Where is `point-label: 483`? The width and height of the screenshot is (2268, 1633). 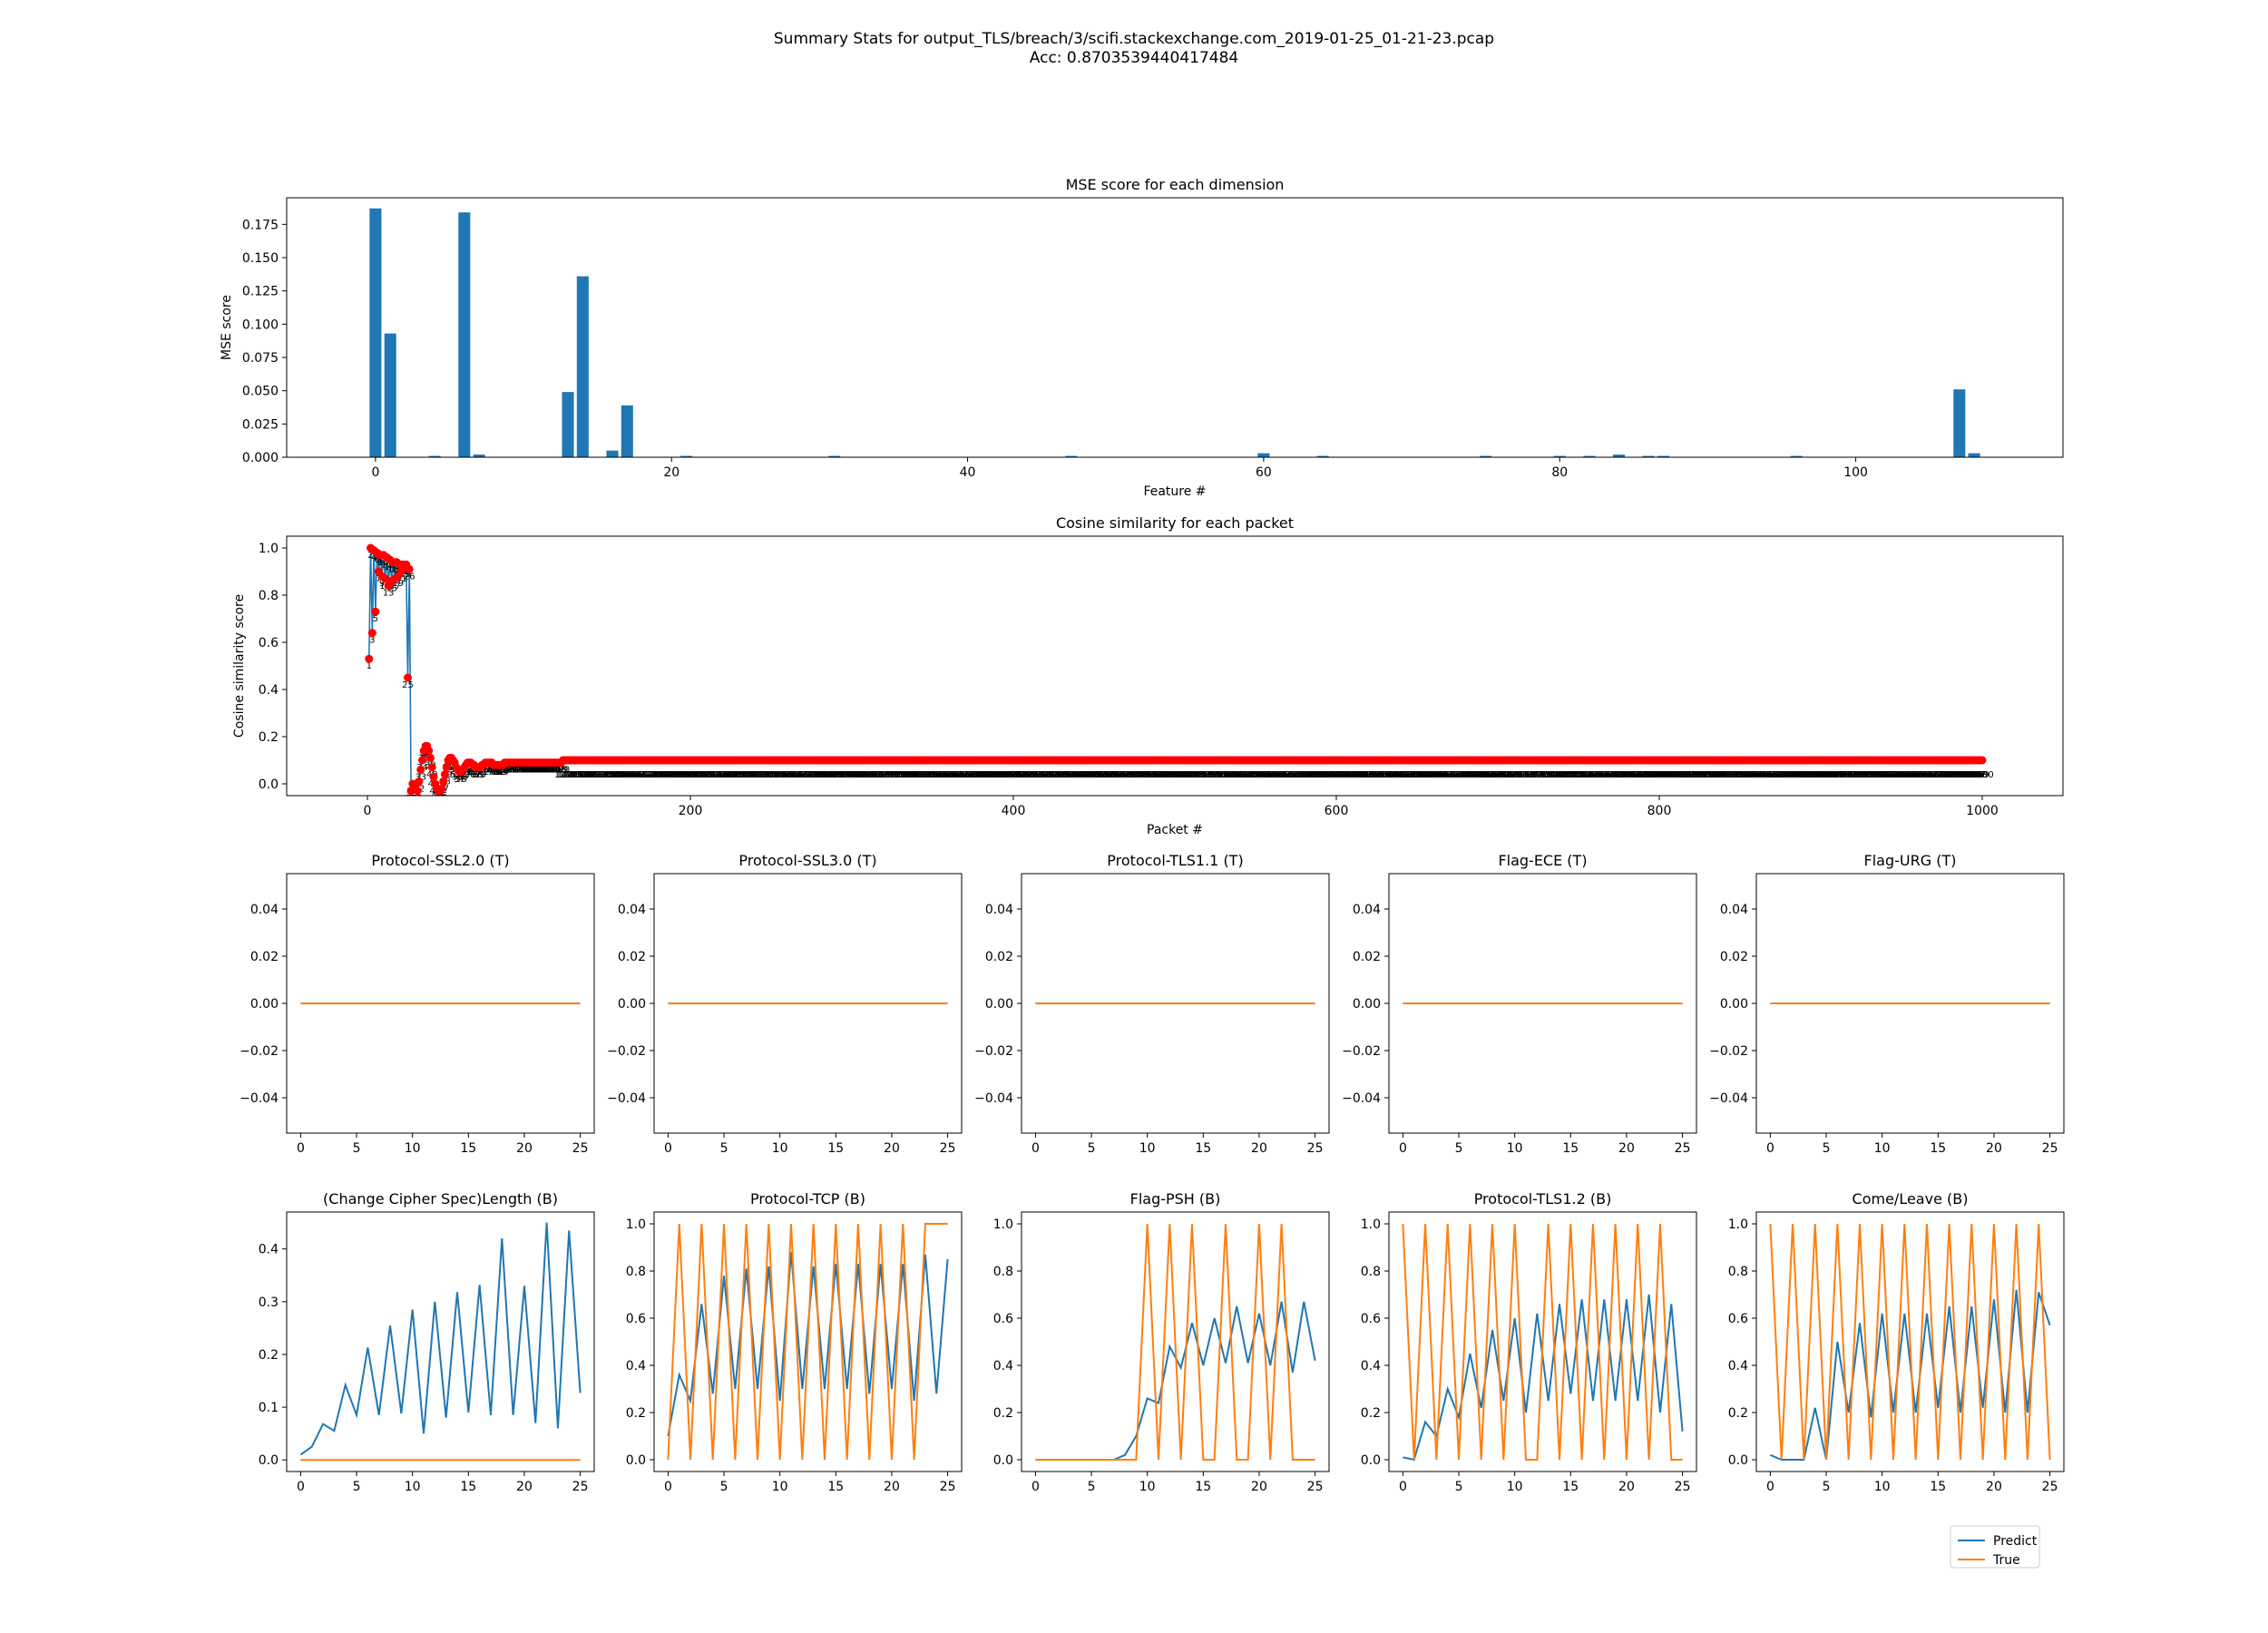
point-label: 483 is located at coordinates (1148, 775).